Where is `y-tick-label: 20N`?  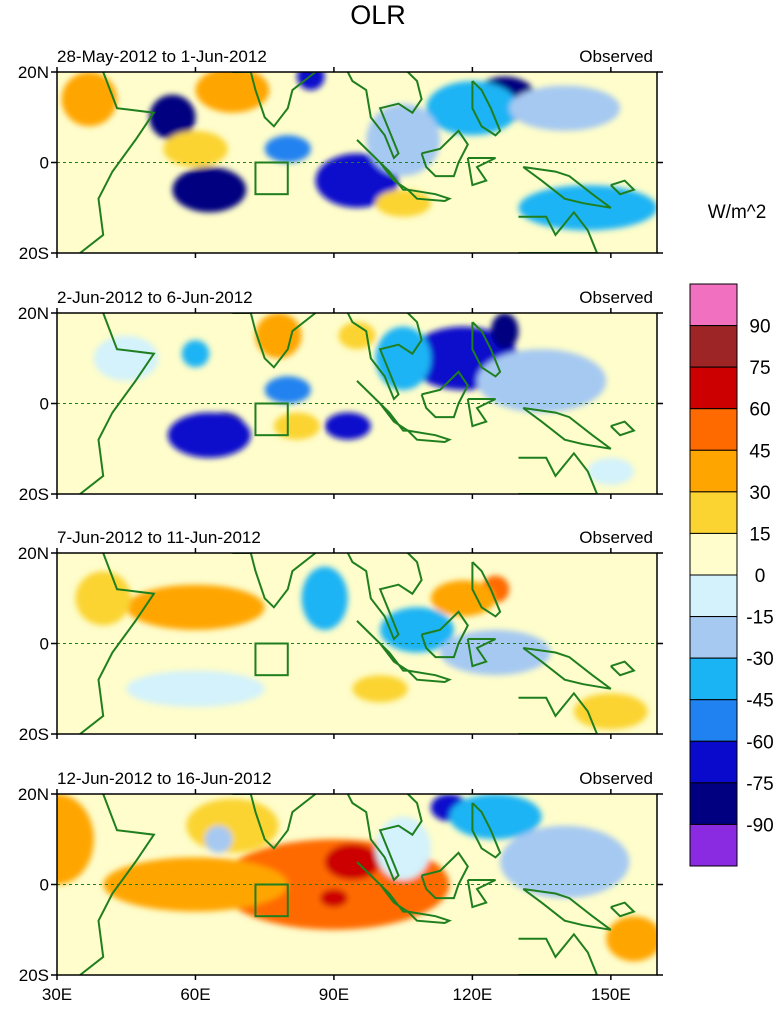 y-tick-label: 20N is located at coordinates (33, 553).